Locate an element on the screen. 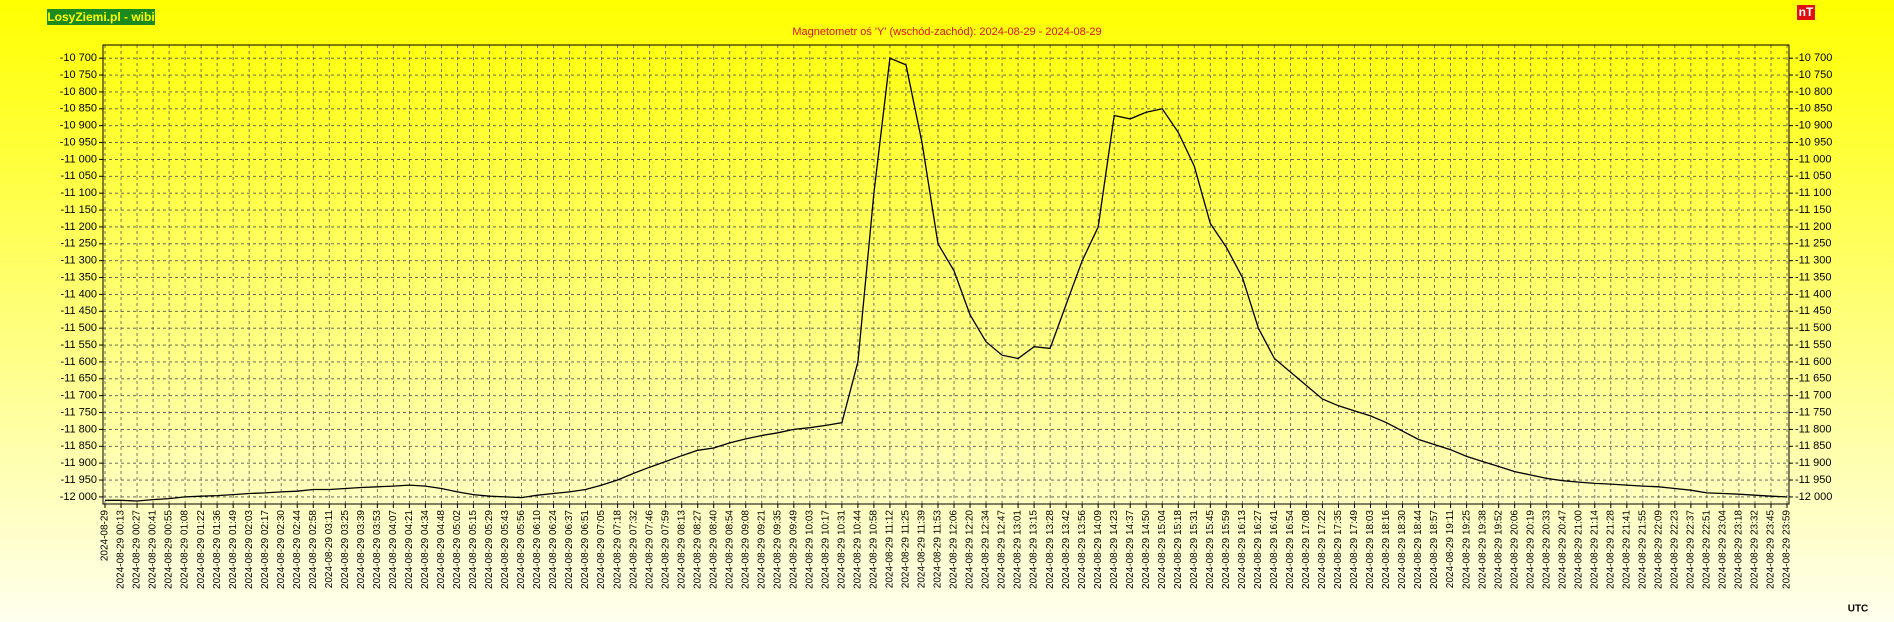 This screenshot has height=622, width=1894. x-tick-label: 2024-08-29 17:08 is located at coordinates (1306, 549).